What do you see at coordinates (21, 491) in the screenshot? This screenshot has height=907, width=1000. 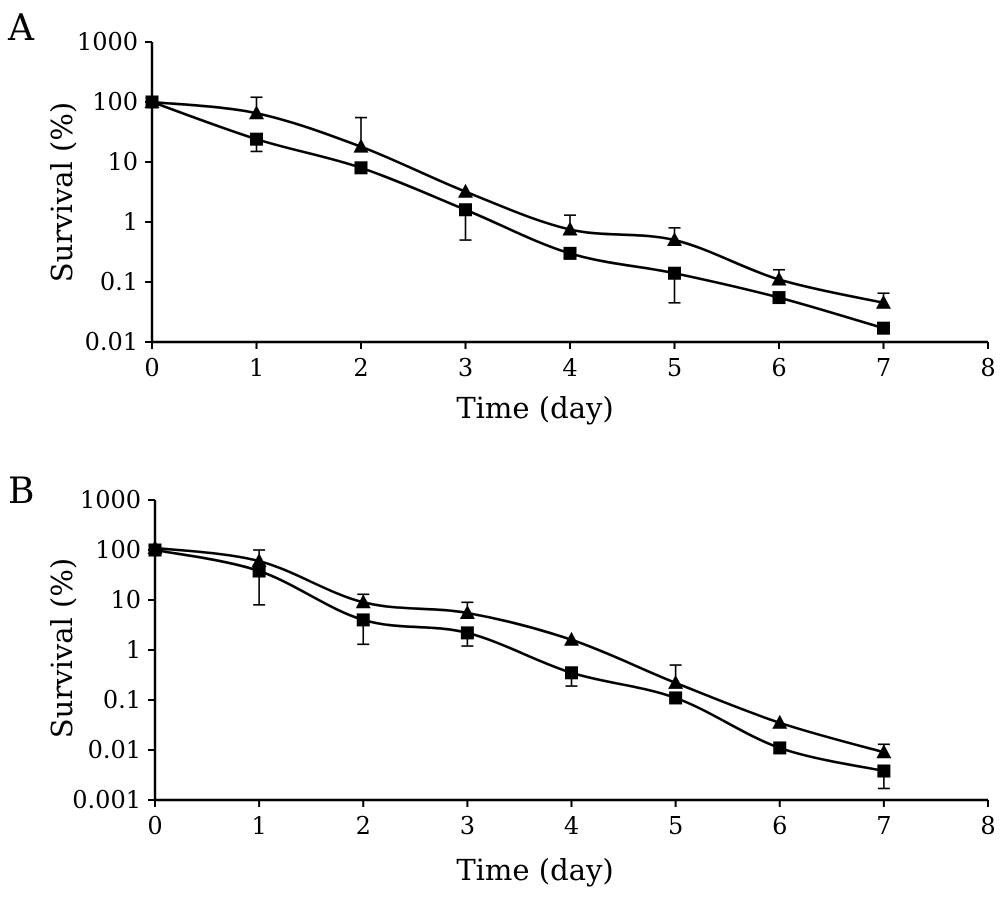 I see `panel-label: B` at bounding box center [21, 491].